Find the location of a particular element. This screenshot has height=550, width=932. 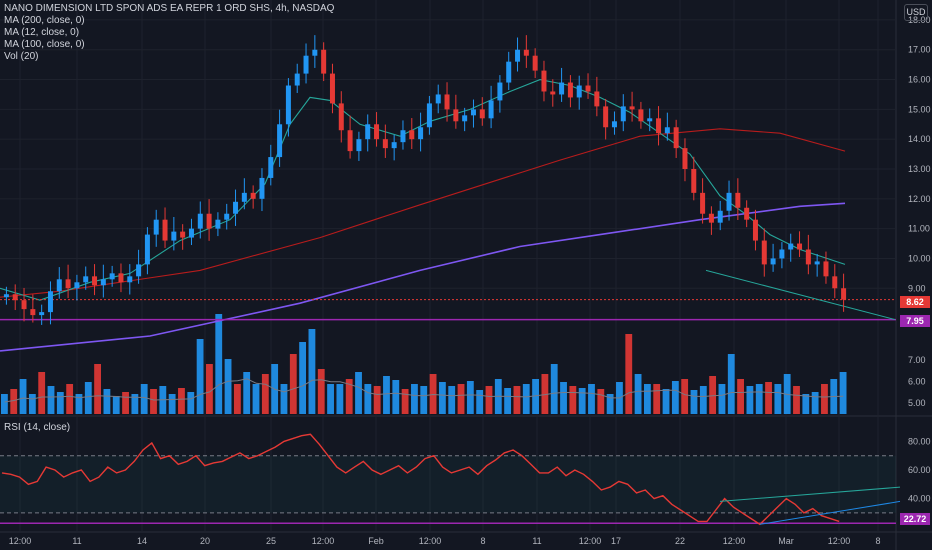

x-tick-label: 20 is located at coordinates (205, 541).